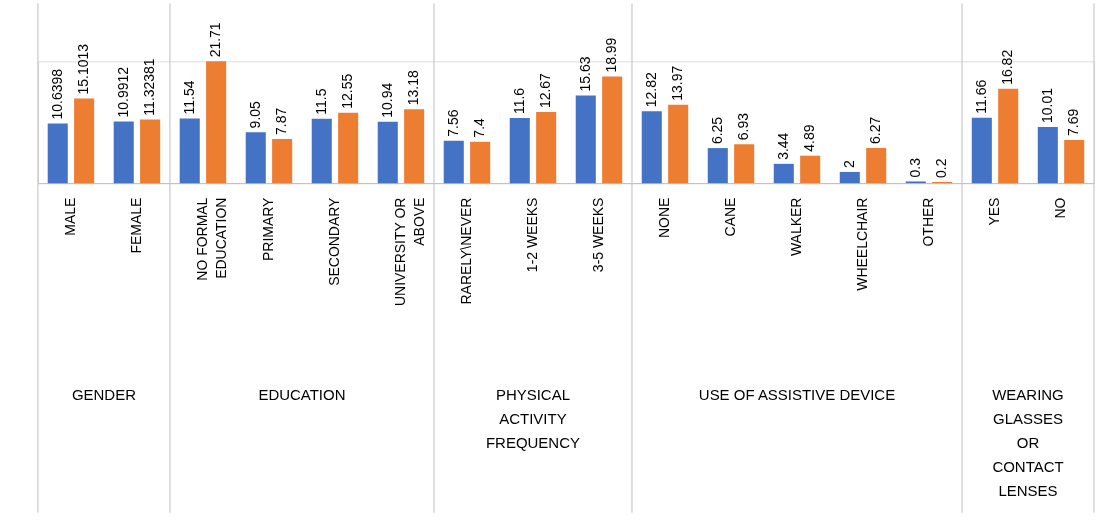 Image resolution: width=1097 pixels, height=526 pixels. I want to click on data-label: 9.05, so click(254, 114).